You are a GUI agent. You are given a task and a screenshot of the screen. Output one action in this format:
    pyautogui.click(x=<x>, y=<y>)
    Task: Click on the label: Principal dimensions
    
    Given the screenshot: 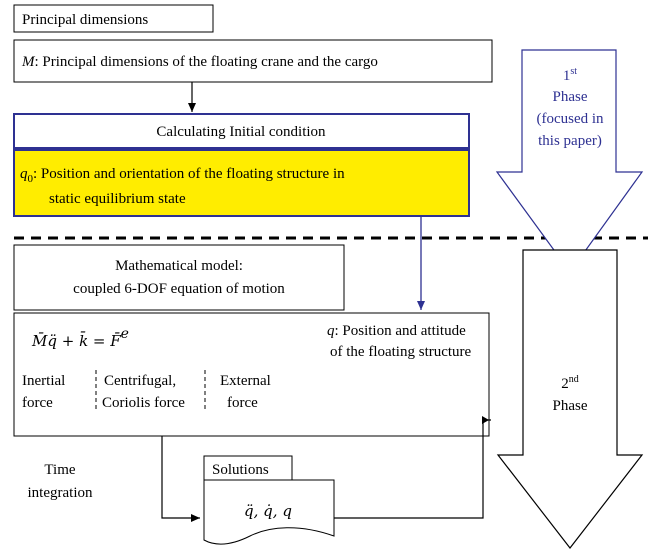 What is the action you would take?
    pyautogui.click(x=85, y=20)
    